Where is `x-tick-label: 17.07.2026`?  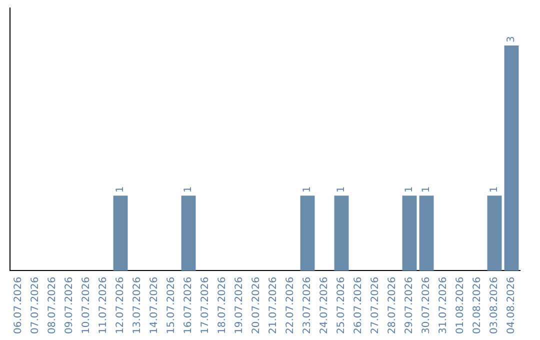
x-tick-label: 17.07.2026 is located at coordinates (206, 305).